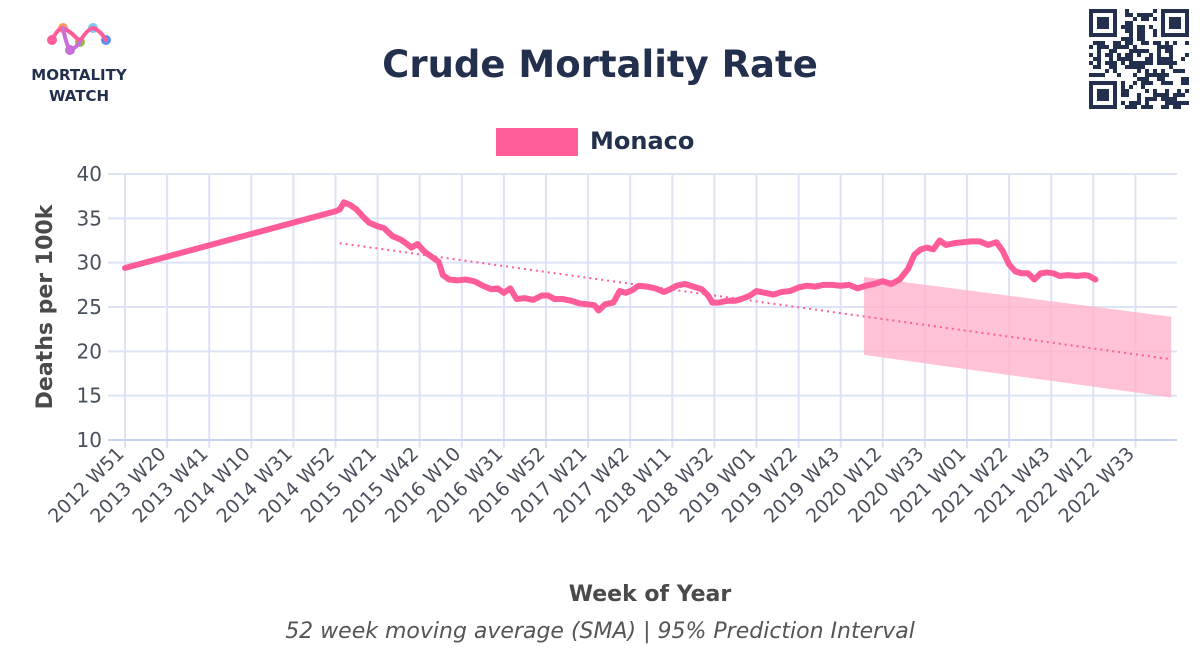  I want to click on y-tick-label: 25, so click(89, 307).